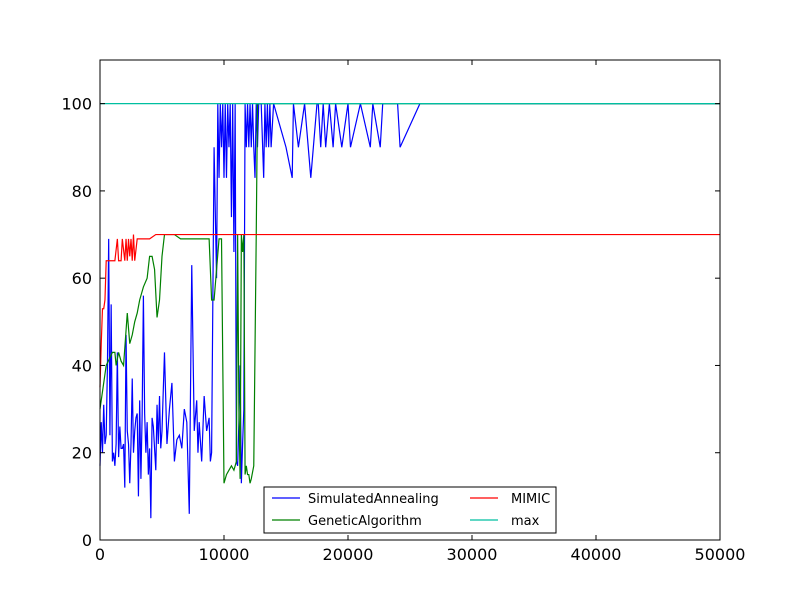 This screenshot has width=800, height=600. Describe the element at coordinates (100, 554) in the screenshot. I see `x-tick-label: 0` at that location.